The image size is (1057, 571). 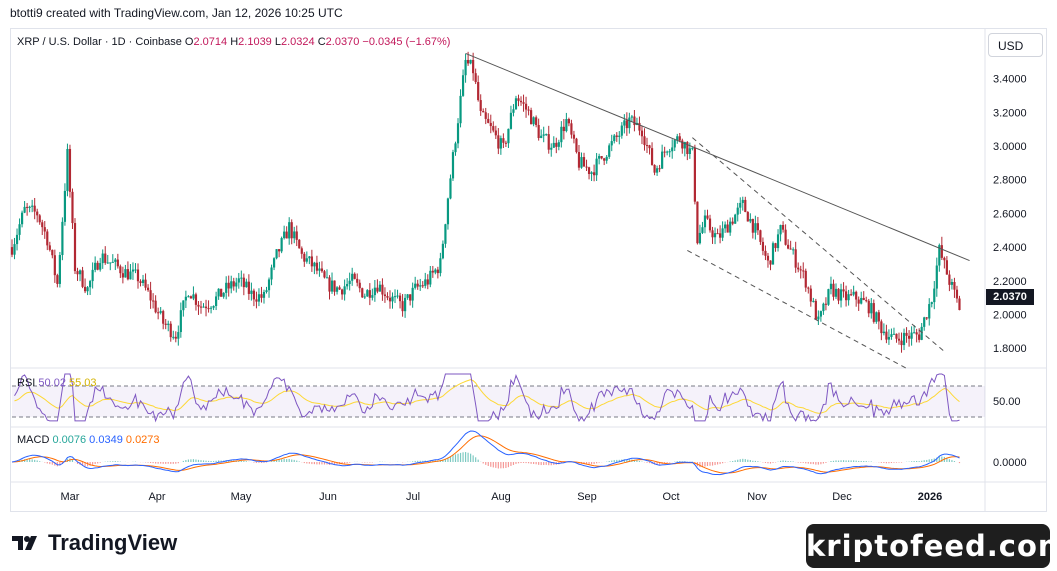 I want to click on x-tick-label: Apr, so click(x=156, y=497).